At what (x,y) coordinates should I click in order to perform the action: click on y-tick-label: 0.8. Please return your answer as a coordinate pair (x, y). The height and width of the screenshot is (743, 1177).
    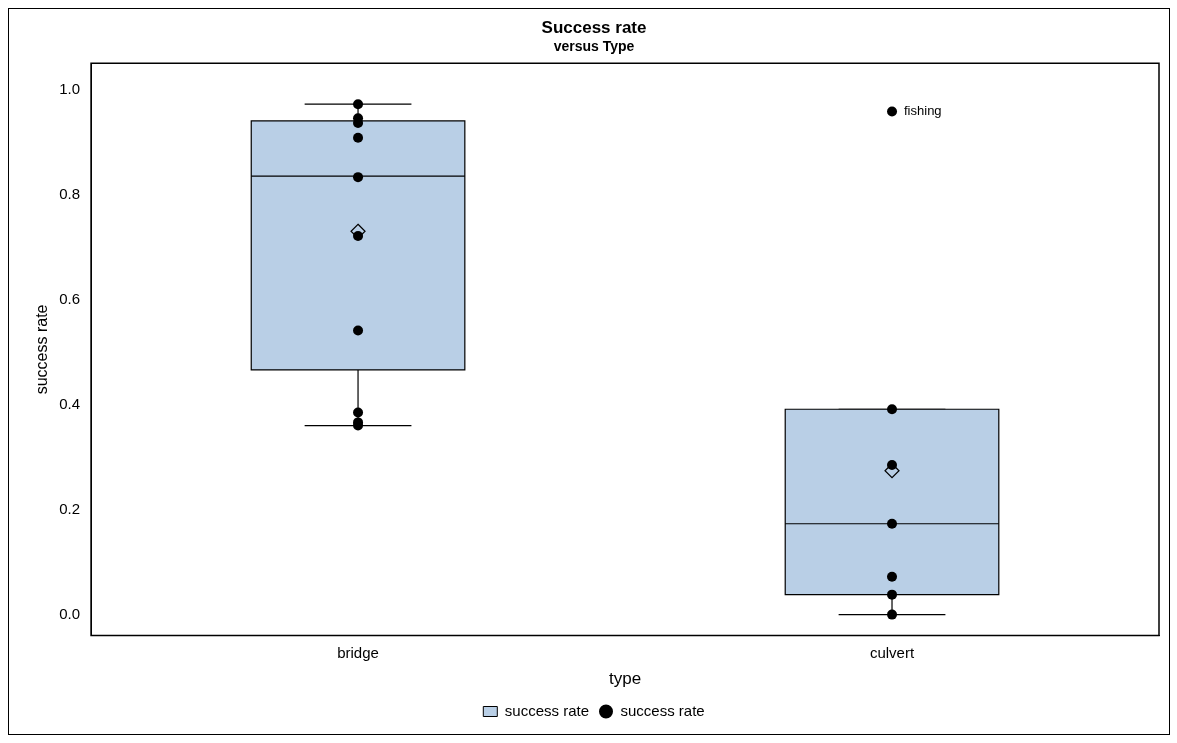
    Looking at the image, I should click on (70, 193).